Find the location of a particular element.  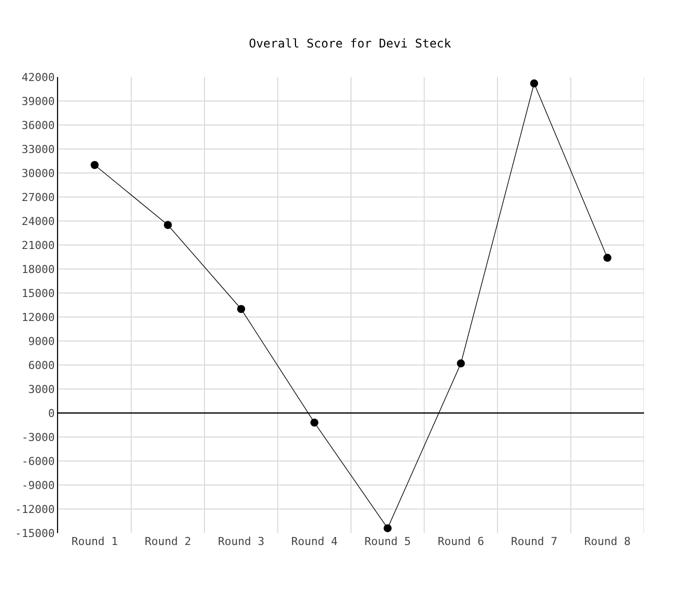

chart-title: Overall Score for Devi Steck is located at coordinates (350, 43).